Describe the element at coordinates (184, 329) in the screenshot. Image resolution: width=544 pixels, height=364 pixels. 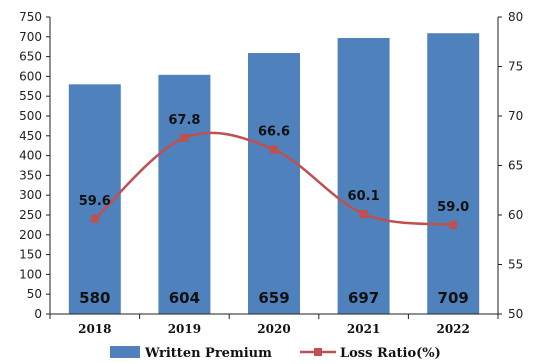
I see `x-axis-category-label: 2019` at that location.